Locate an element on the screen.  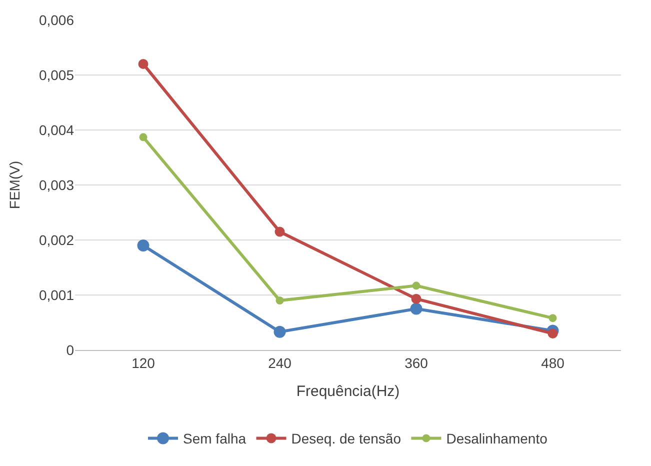
x-tick-label: 240 is located at coordinates (280, 362).